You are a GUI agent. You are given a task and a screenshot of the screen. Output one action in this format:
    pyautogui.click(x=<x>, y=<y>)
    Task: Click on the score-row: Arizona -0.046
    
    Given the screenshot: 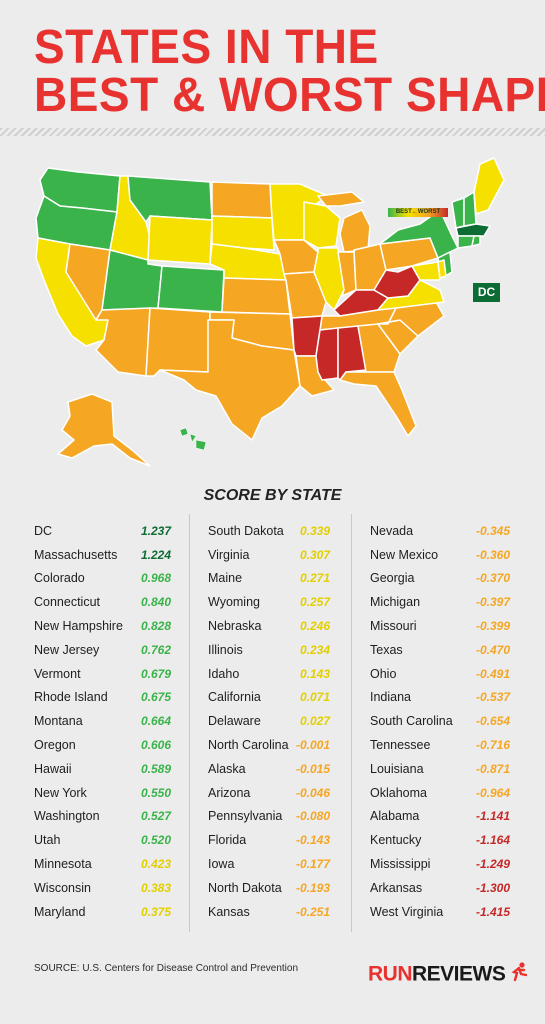 What is the action you would take?
    pyautogui.click(x=269, y=793)
    